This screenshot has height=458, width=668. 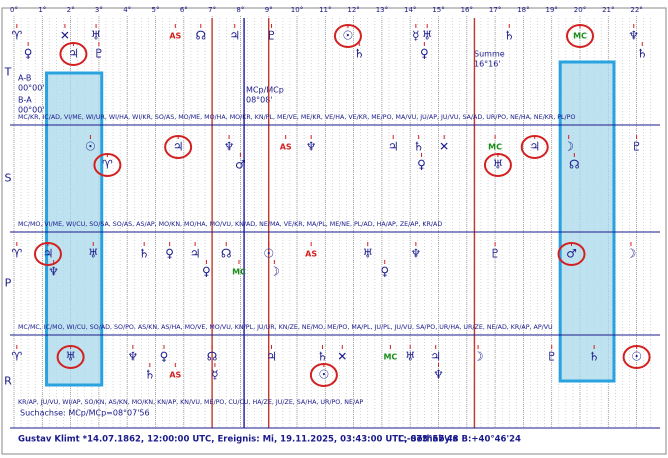 What do you see at coordinates (71, 10) in the screenshot?
I see `tick-label: 2°` at bounding box center [71, 10].